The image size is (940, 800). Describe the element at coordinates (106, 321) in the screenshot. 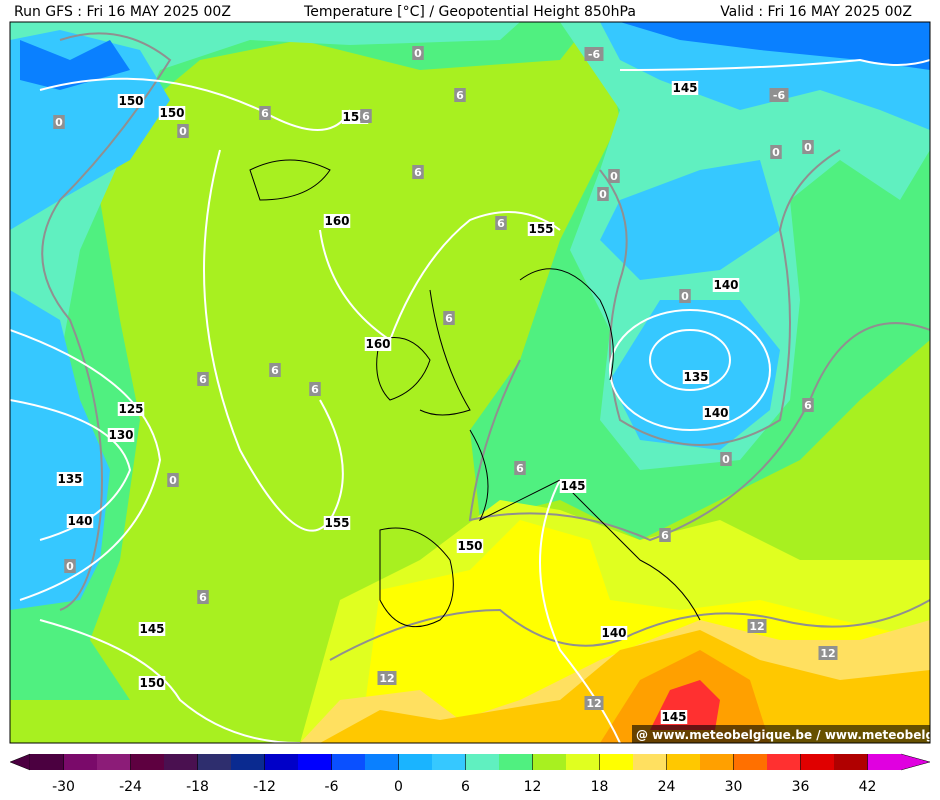

I see `isotherm` at that location.